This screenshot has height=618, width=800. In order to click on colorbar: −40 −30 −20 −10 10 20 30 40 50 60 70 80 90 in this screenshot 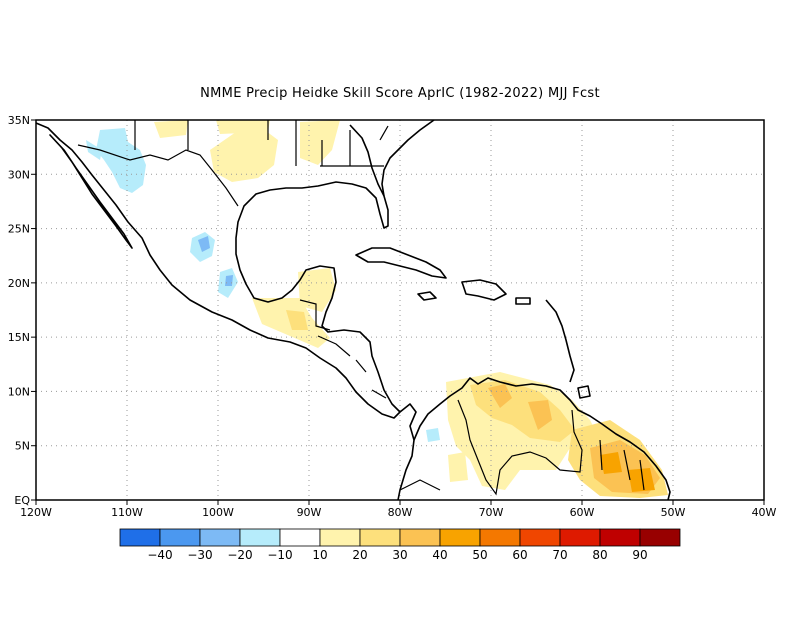, I will do `click(400, 545)`.